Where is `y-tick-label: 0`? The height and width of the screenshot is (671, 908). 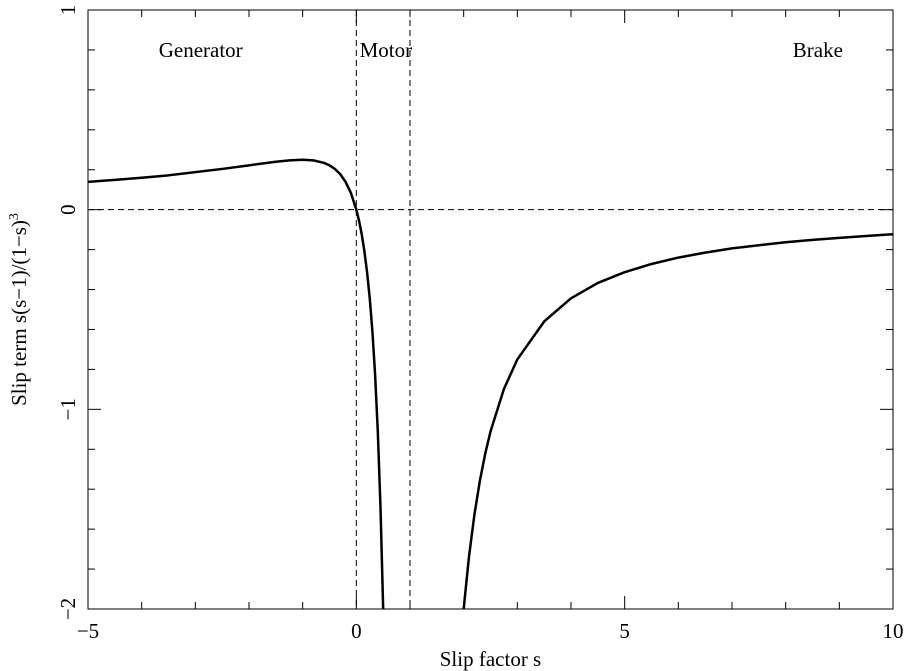
y-tick-label: 0 is located at coordinates (68, 209).